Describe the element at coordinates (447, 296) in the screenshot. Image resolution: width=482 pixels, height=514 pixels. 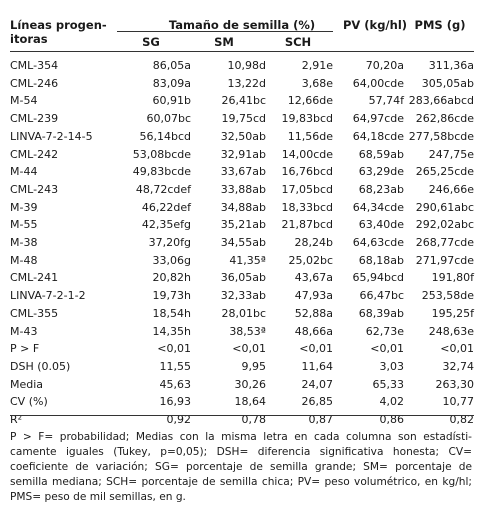
I see `pms-value: 253,58de` at that location.